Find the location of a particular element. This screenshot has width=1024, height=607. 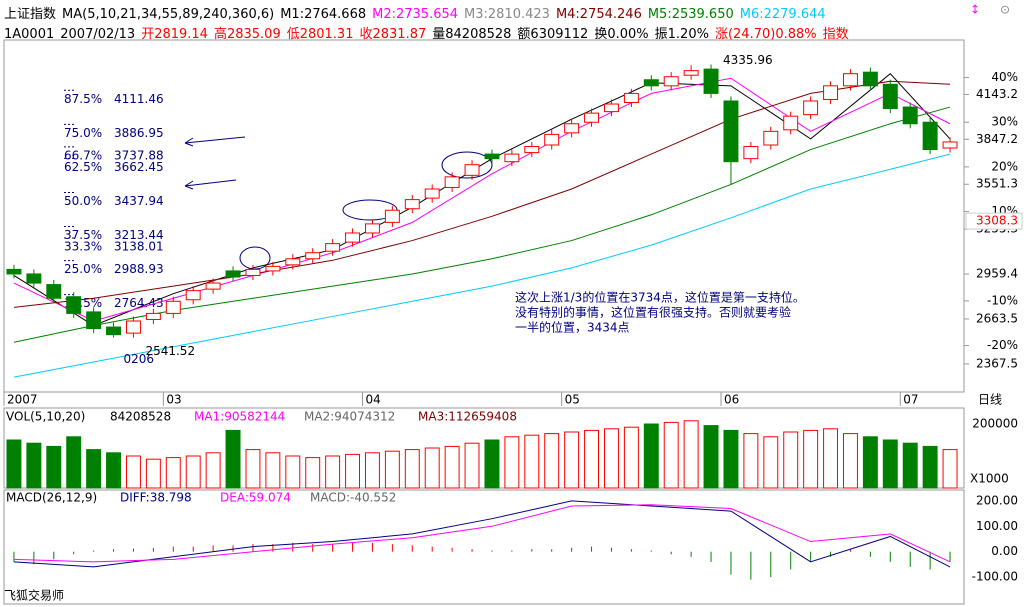

close: 收2831.87 is located at coordinates (393, 34).